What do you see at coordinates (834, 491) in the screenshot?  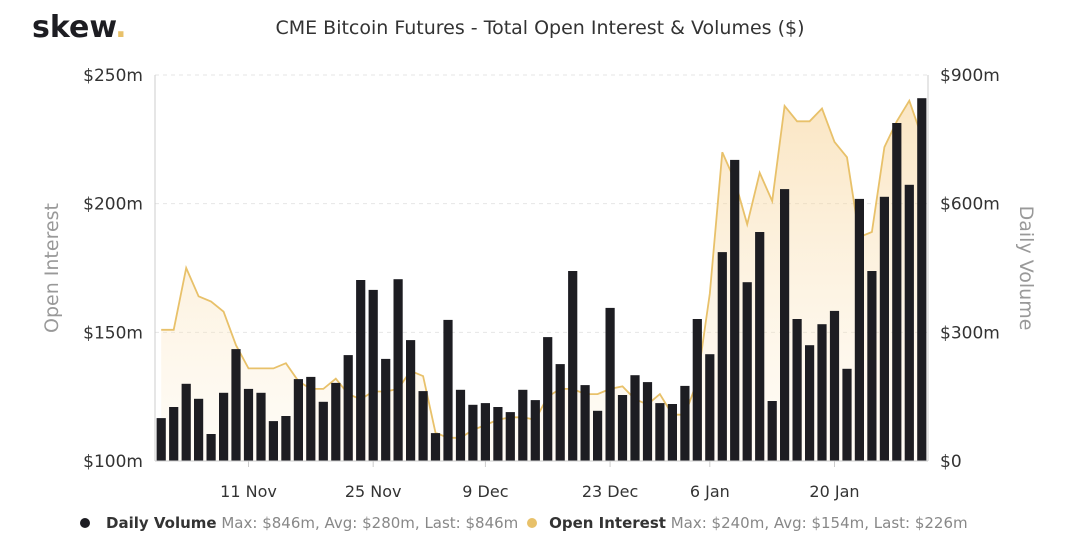 I see `x-tick-label: 20 Jan` at bounding box center [834, 491].